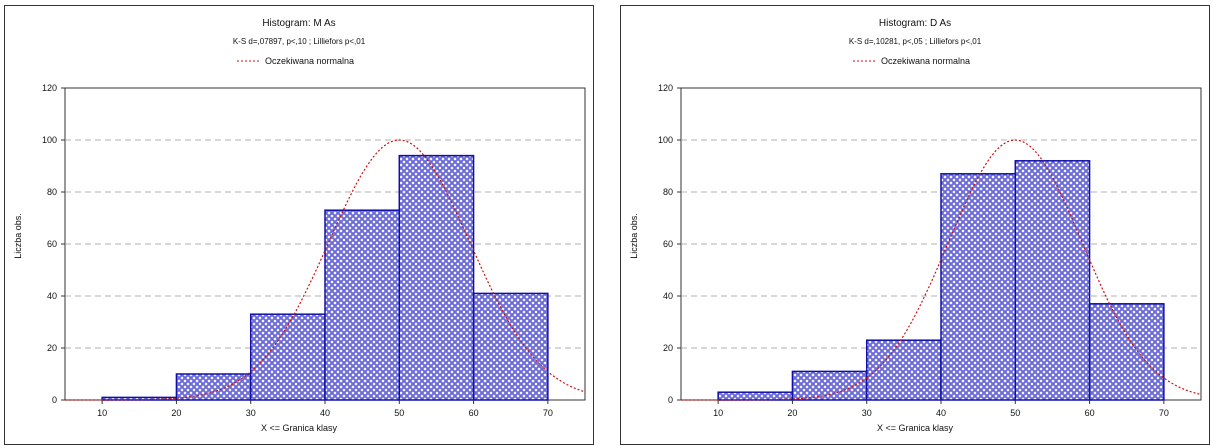  I want to click on chart-subtitle: K-S d=,07897, p<,10 ; Lilliefors p<,01, so click(299, 41).